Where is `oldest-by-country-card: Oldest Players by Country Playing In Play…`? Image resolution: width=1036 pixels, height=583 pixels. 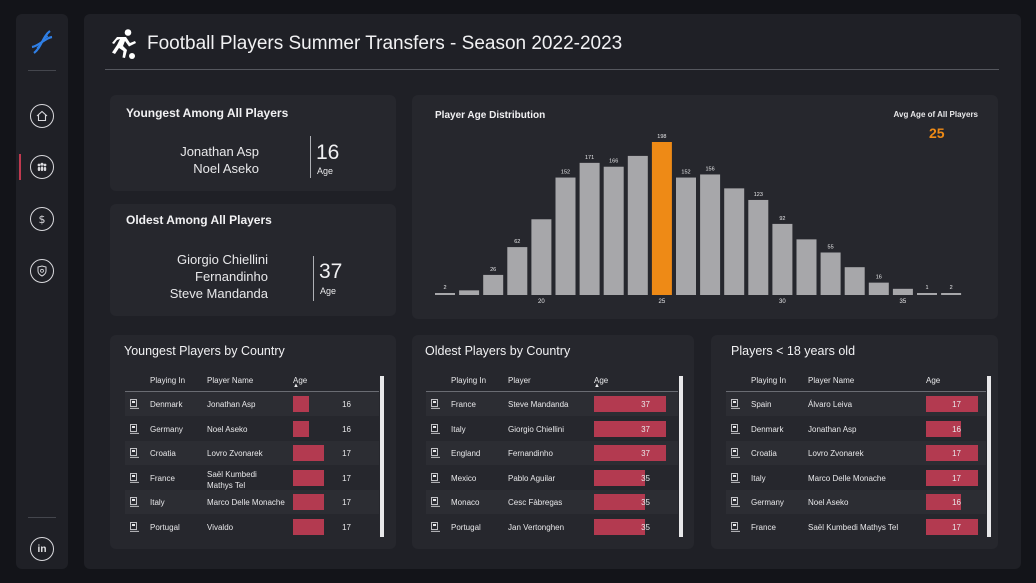
oldest-by-country-card: Oldest Players by Country Playing In Play… is located at coordinates (553, 442).